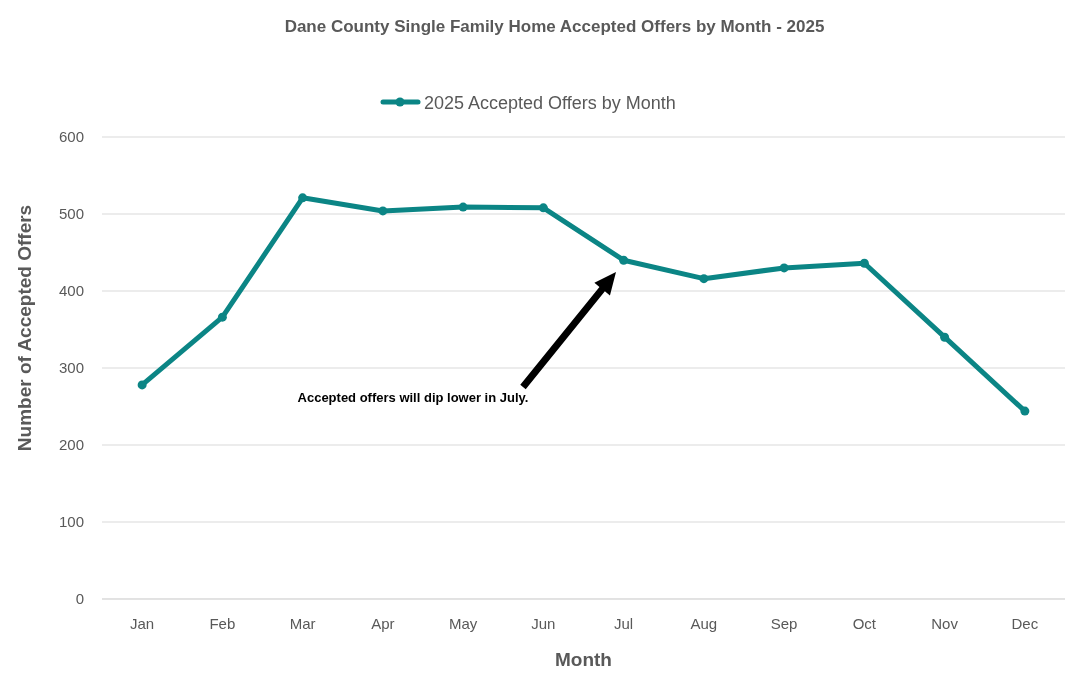 The image size is (1089, 689). What do you see at coordinates (583, 659) in the screenshot?
I see `x-axis-title: Month` at bounding box center [583, 659].